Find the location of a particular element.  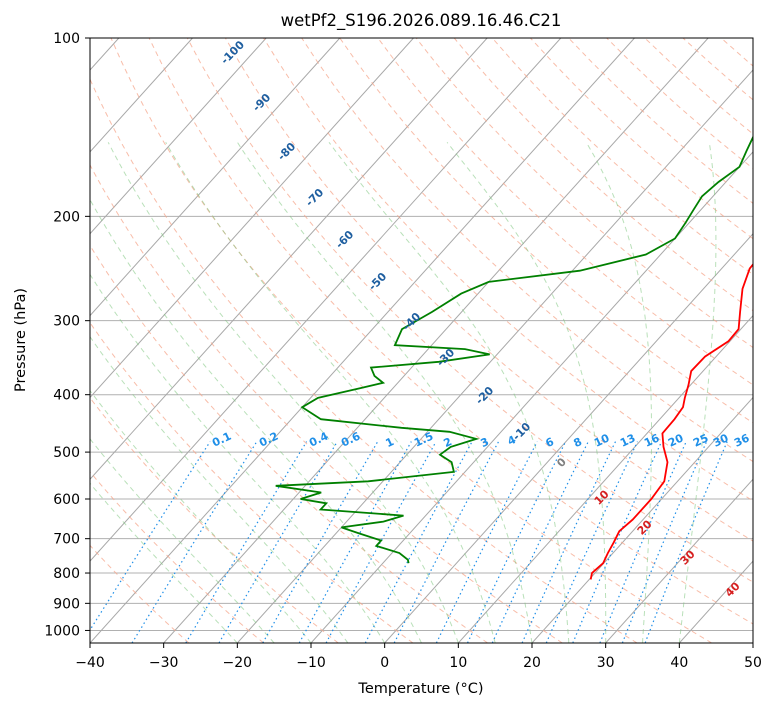

x-tick-label: 50 is located at coordinates (753, 663).